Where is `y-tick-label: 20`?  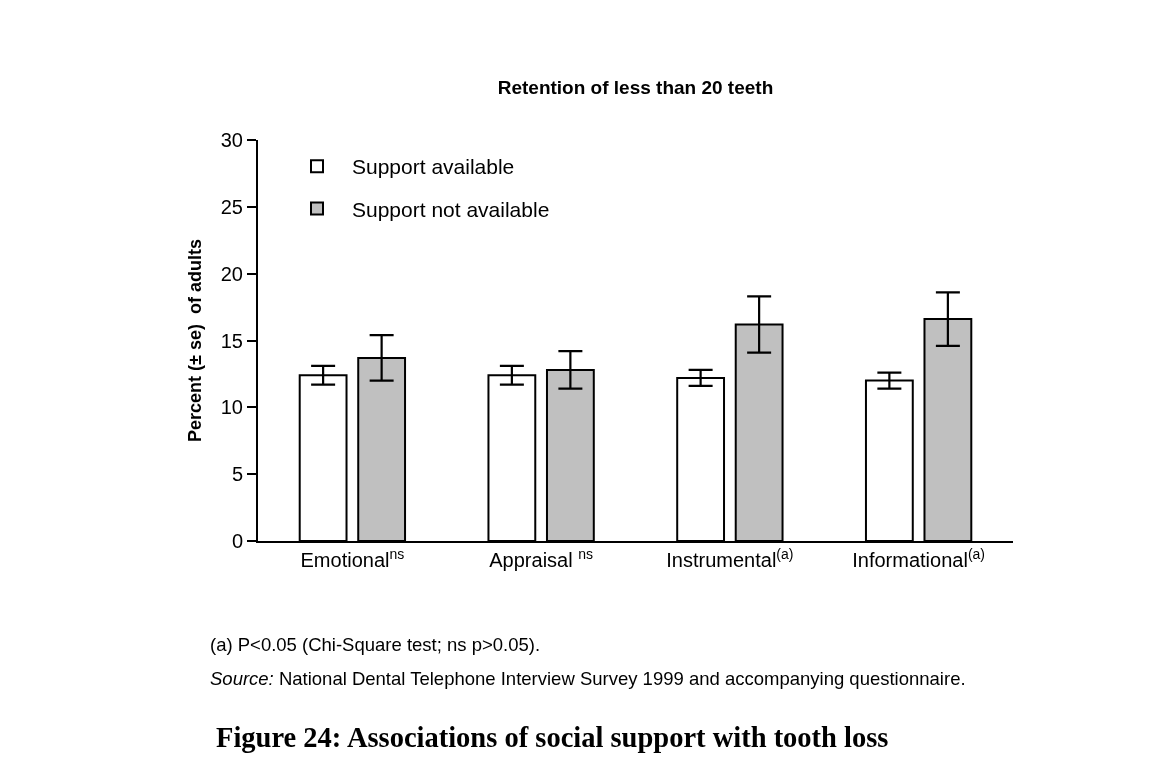 y-tick-label: 20 is located at coordinates (231, 273).